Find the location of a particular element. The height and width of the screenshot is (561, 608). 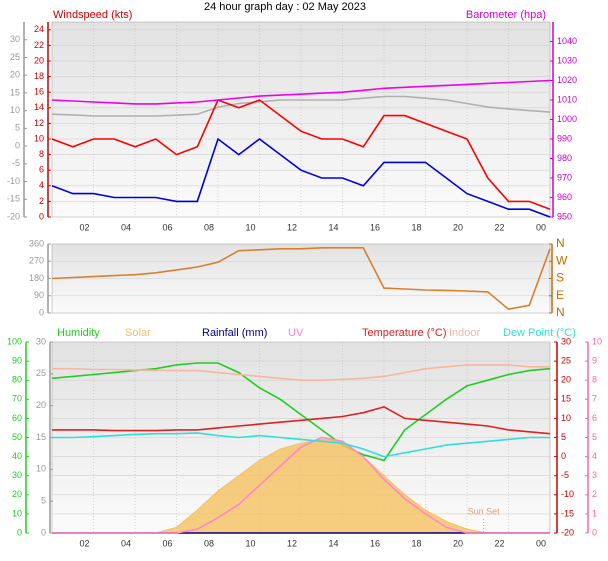

tick-label: E is located at coordinates (560, 295).